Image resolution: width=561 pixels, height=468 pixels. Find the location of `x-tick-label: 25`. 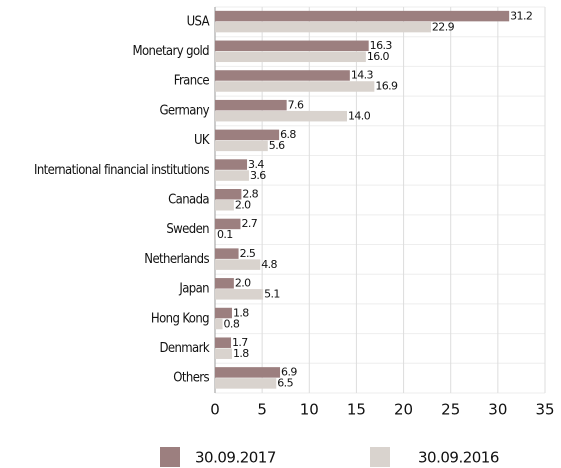

x-tick-label: 25 is located at coordinates (450, 410).